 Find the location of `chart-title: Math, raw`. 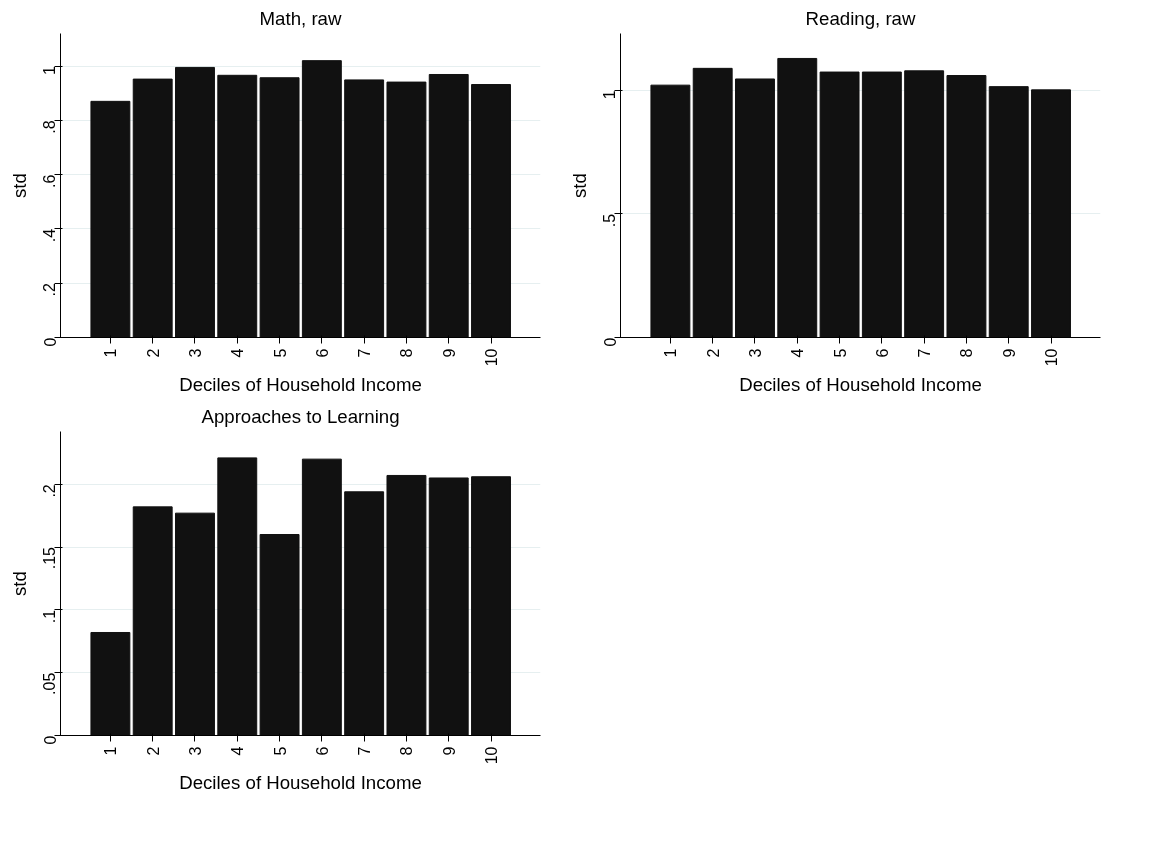

chart-title: Math, raw is located at coordinates (300, 18).